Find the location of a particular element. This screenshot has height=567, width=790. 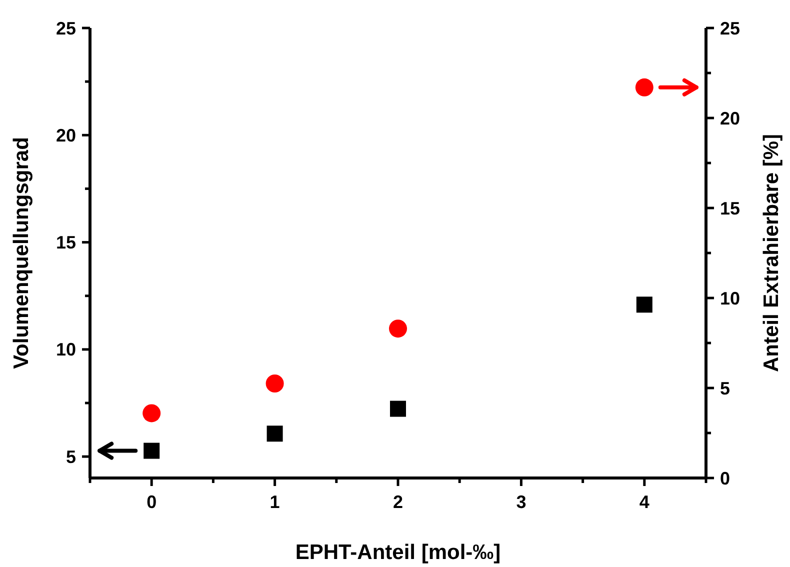

y-tick-label: 15 is located at coordinates (66, 242).